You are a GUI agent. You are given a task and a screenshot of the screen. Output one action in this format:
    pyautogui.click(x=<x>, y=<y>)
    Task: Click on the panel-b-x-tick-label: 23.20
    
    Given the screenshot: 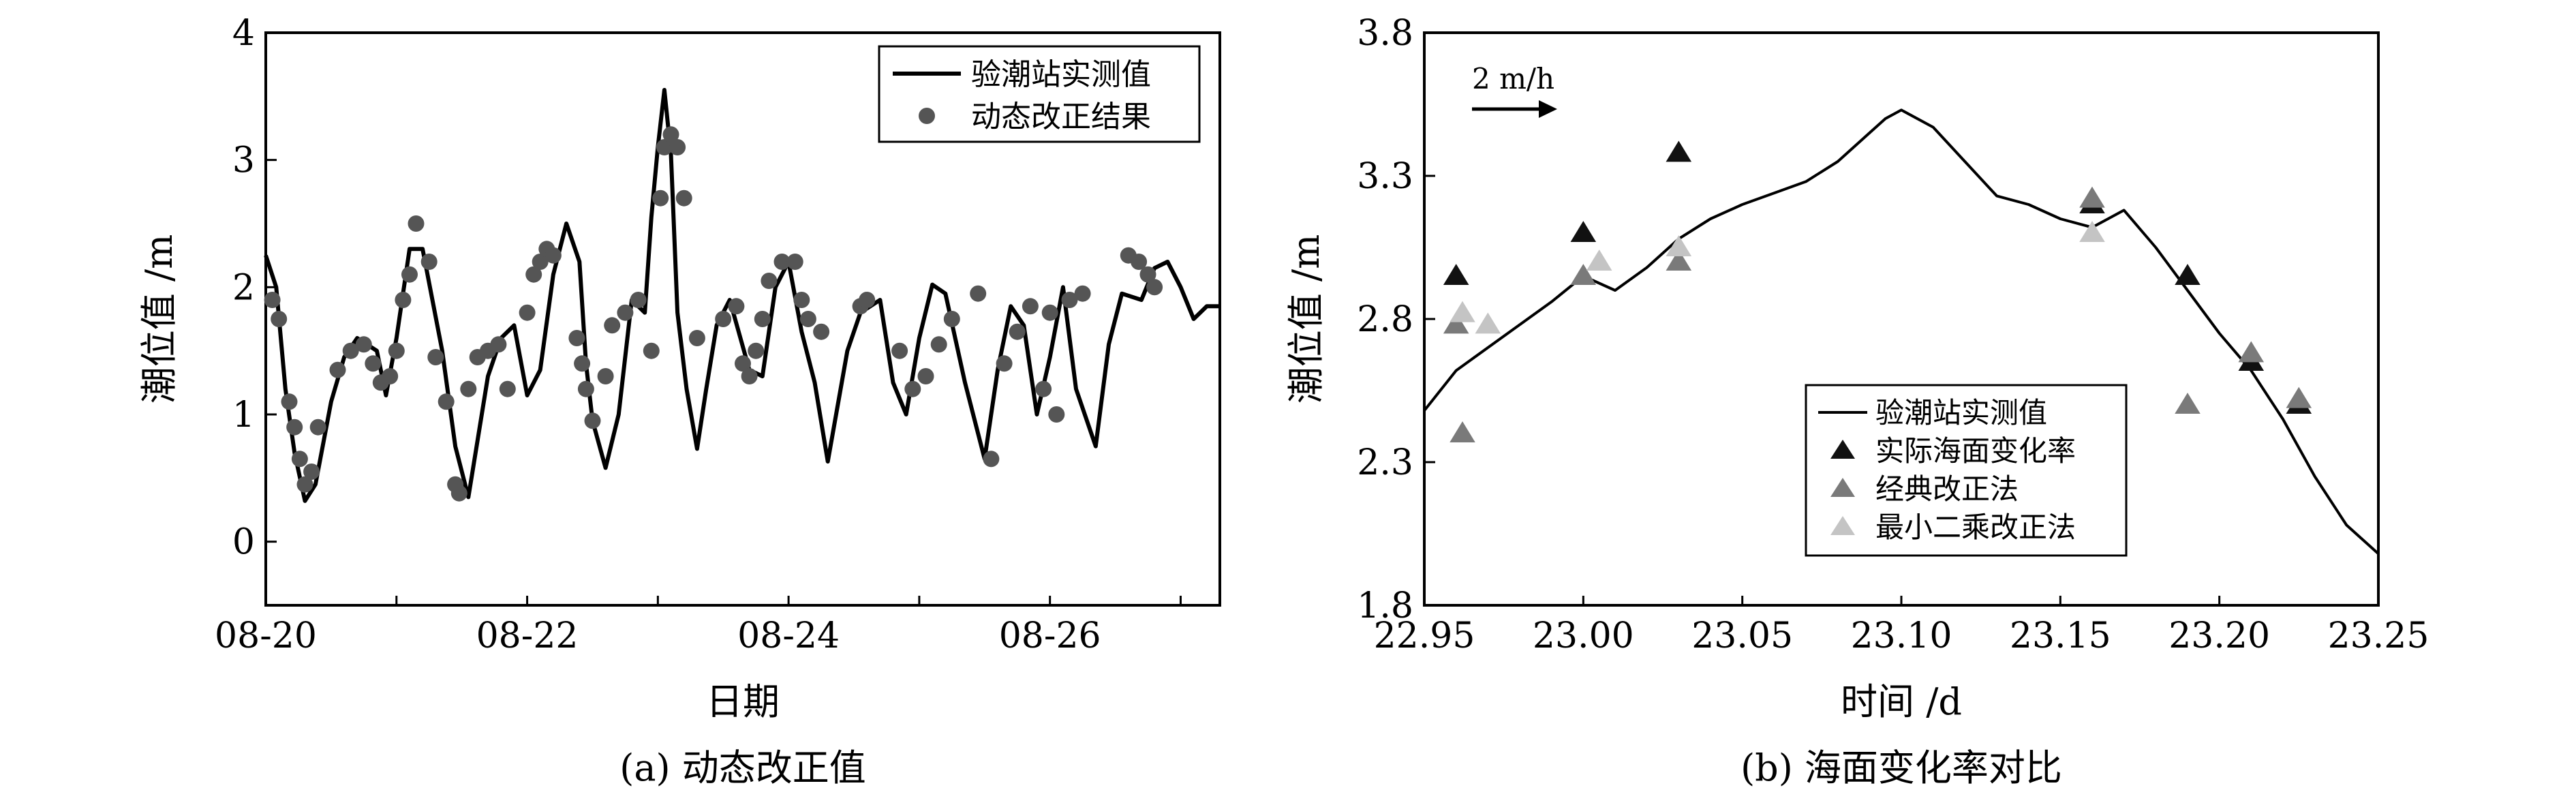 What is the action you would take?
    pyautogui.click(x=2219, y=636)
    